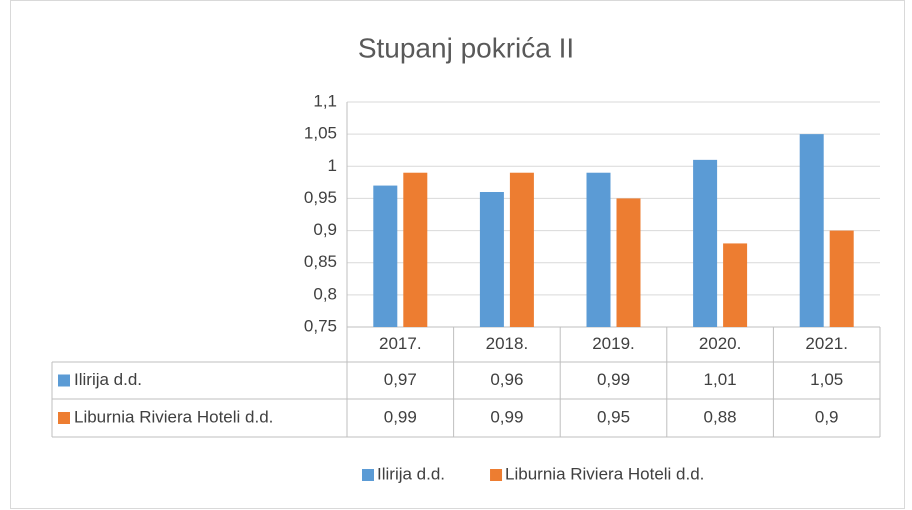 The height and width of the screenshot is (510, 912). I want to click on chart-title: Stupanj pokrića II, so click(466, 47).